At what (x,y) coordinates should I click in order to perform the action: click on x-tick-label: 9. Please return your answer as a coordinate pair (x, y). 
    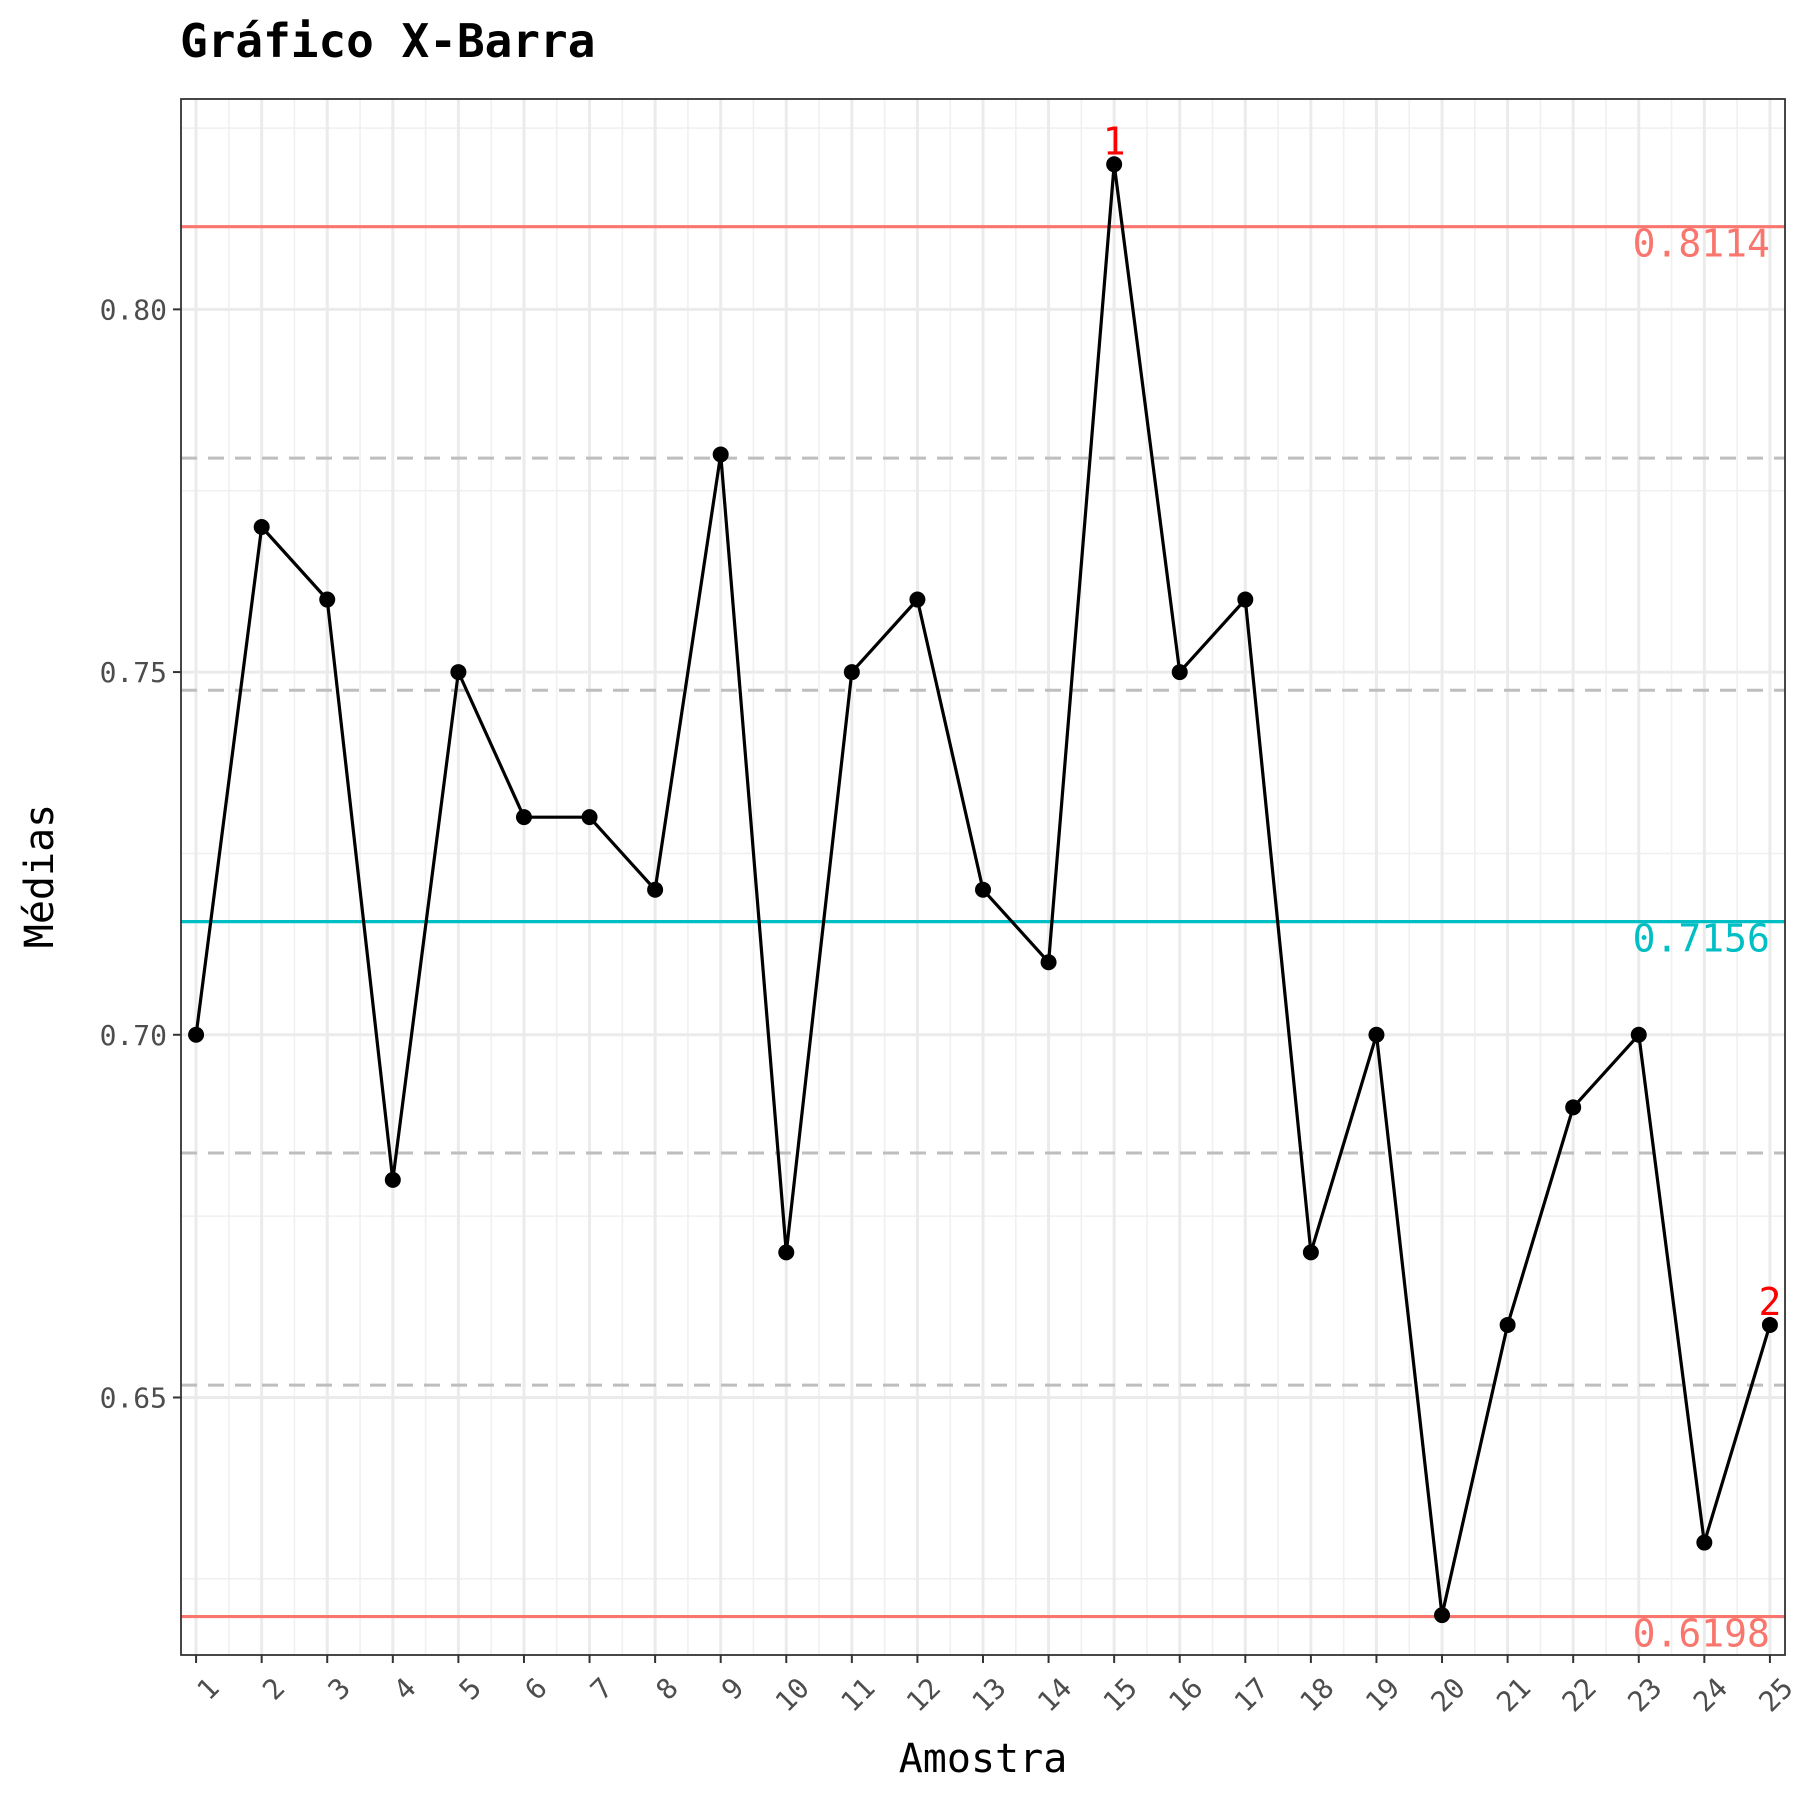
    Looking at the image, I should click on (732, 1688).